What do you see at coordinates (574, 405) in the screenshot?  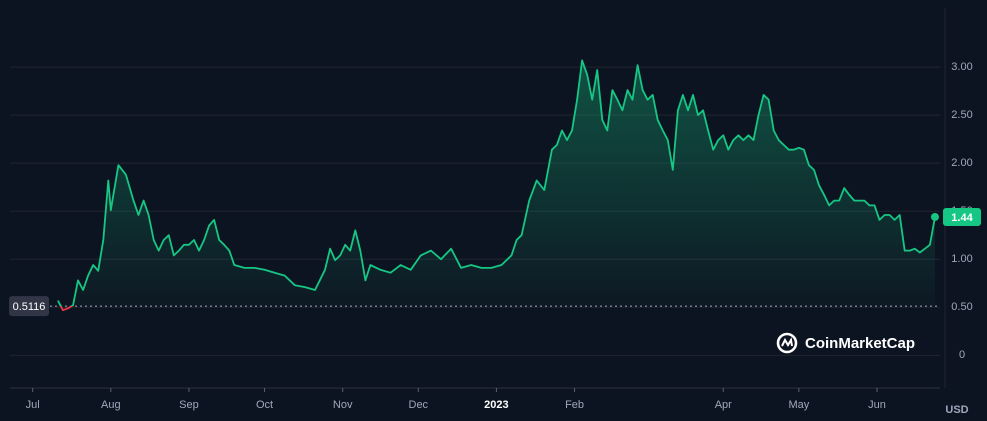 I see `x-tick-label: Feb` at bounding box center [574, 405].